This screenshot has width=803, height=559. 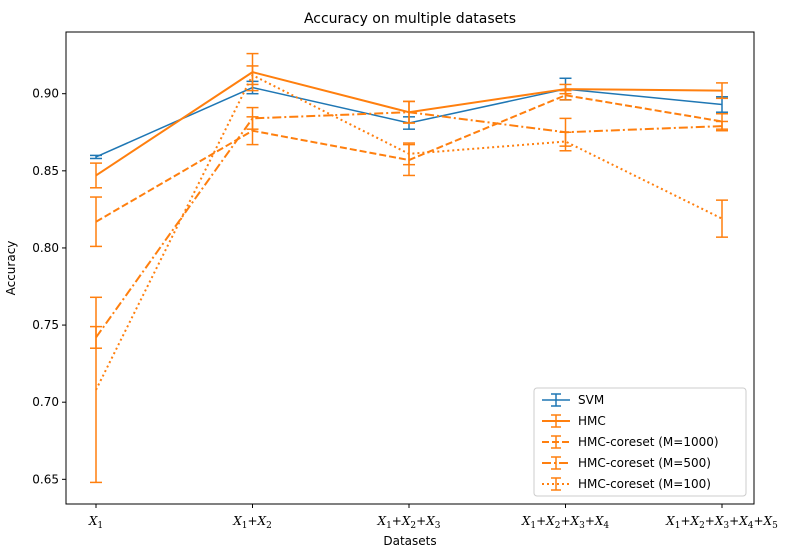 I want to click on chart-title: Accuracy on multiple datasets, so click(x=410, y=19).